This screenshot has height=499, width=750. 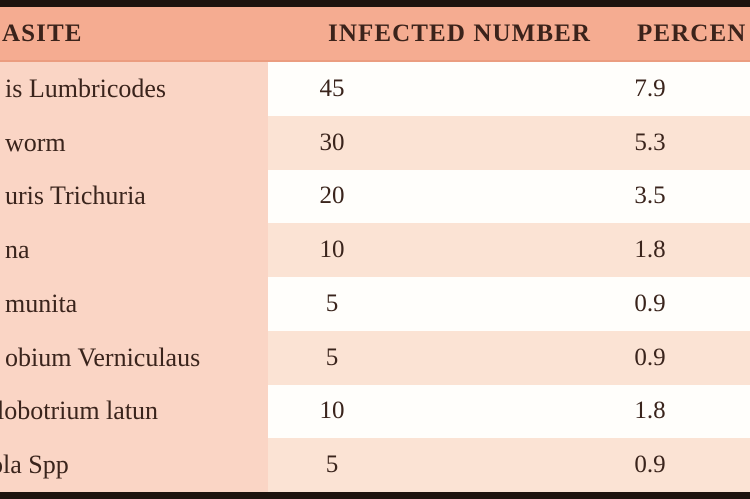 What do you see at coordinates (650, 88) in the screenshot?
I see `percentage-value: 7.9` at bounding box center [650, 88].